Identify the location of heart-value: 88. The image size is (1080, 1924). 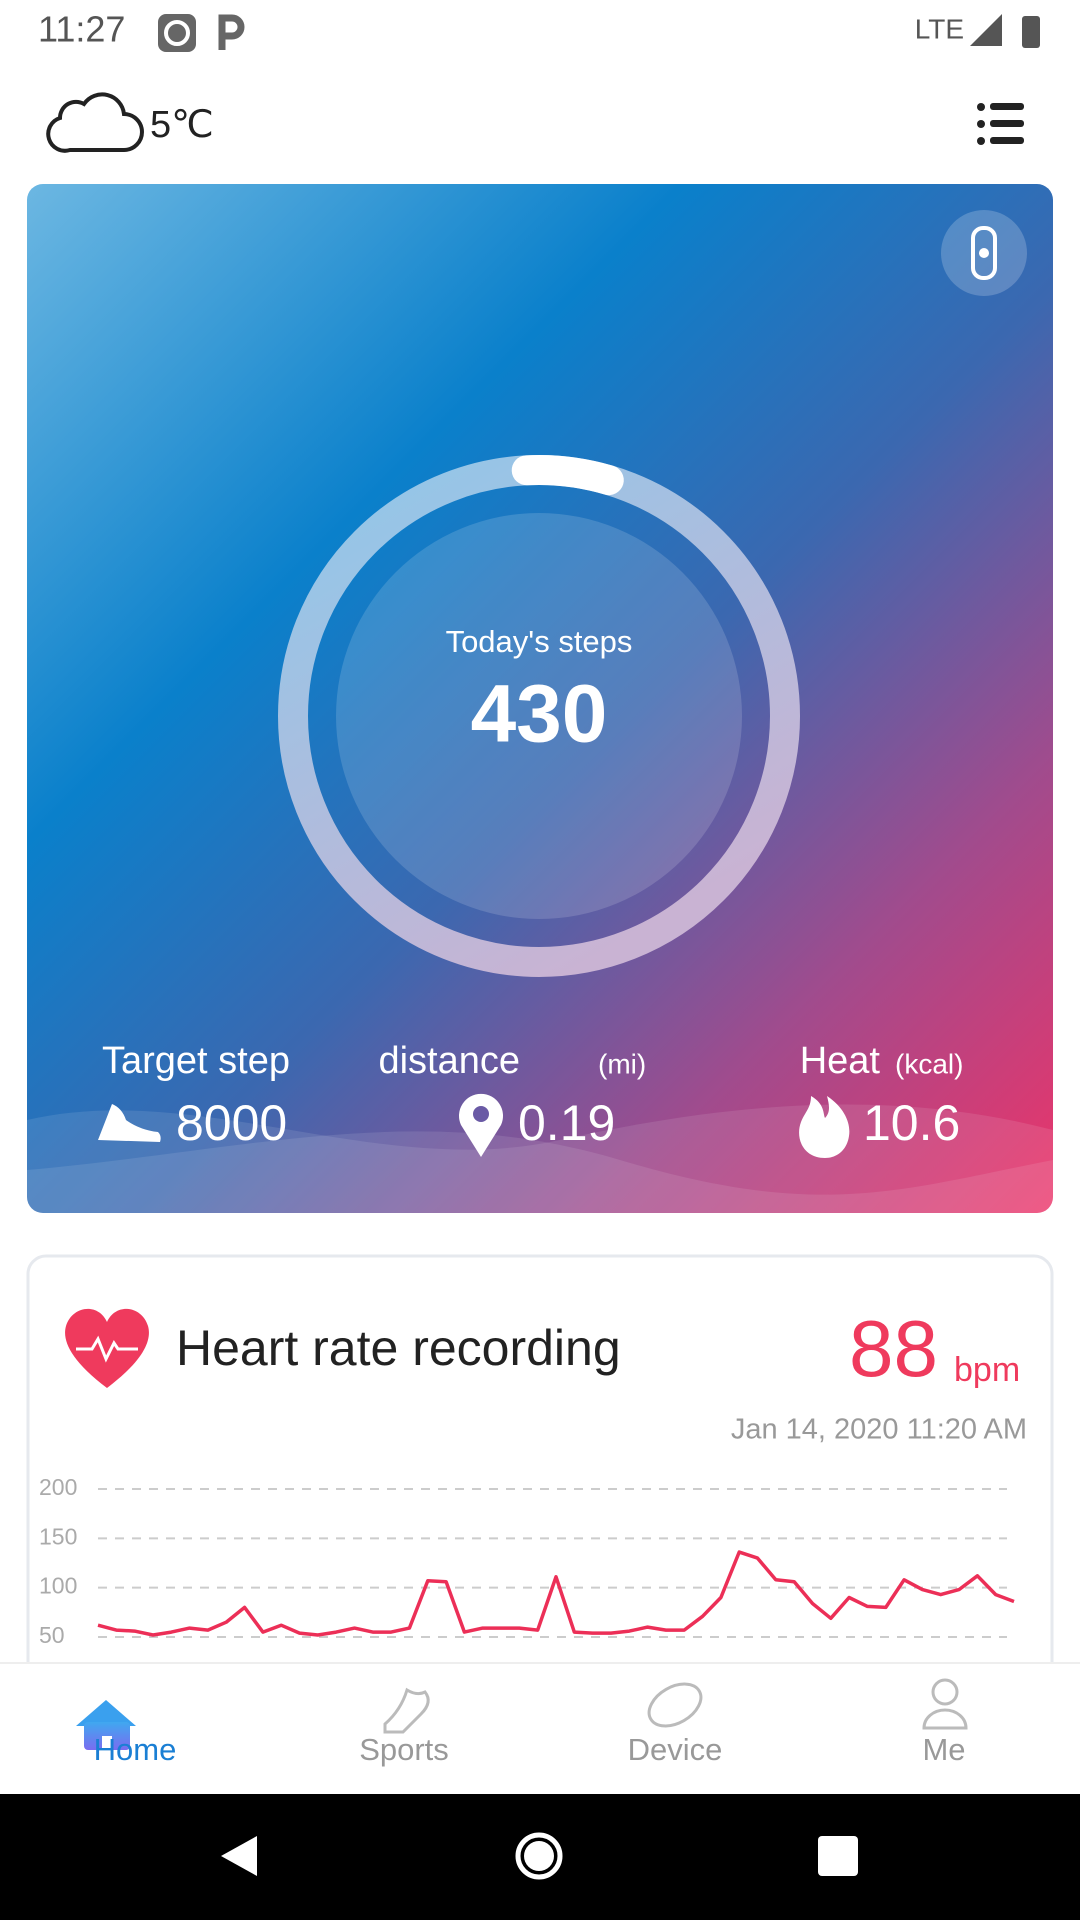
(893, 1348).